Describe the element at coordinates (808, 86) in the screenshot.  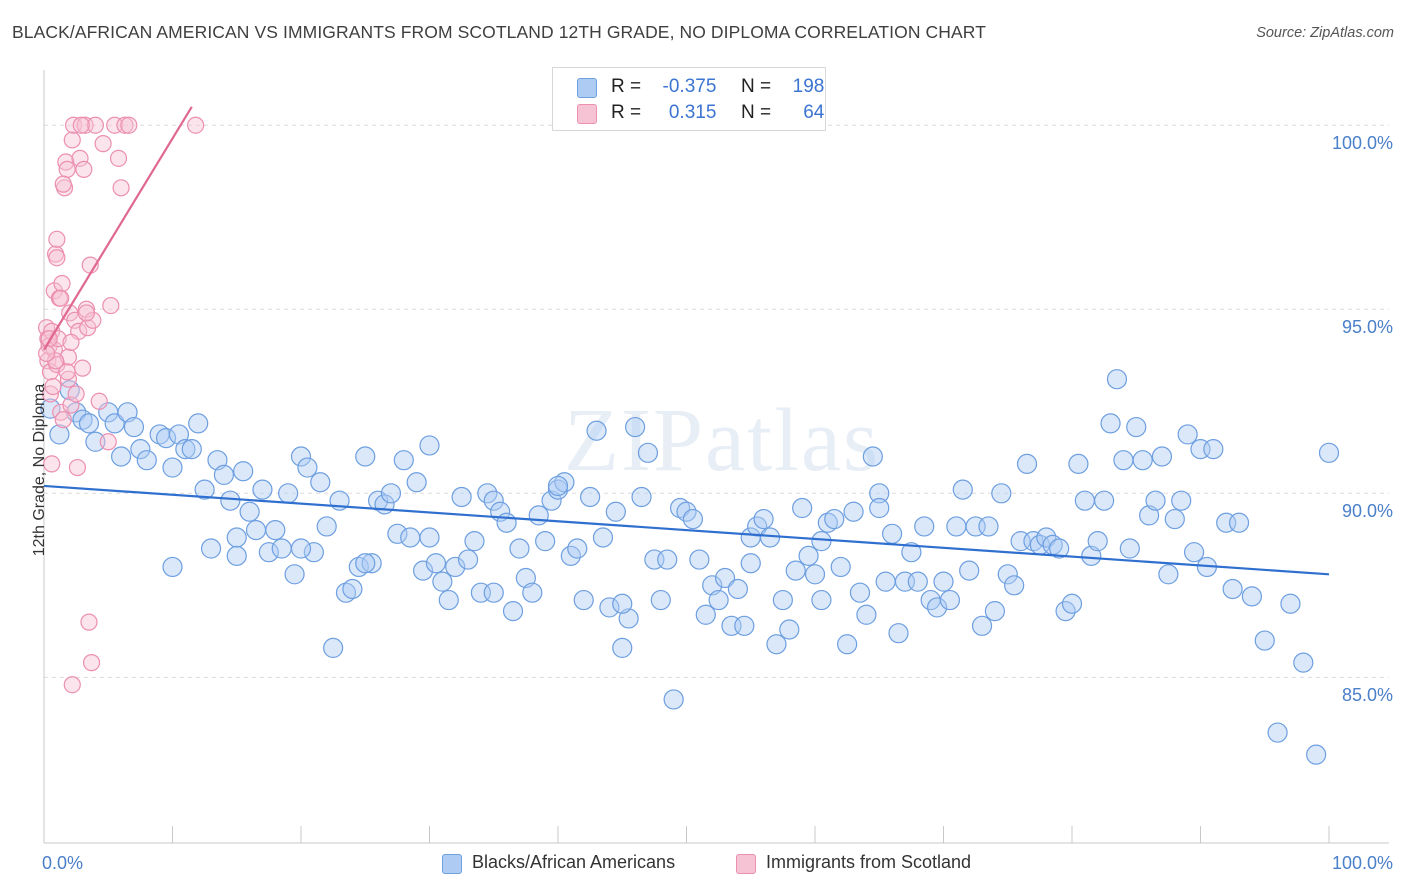
I see `legend-n-value: 198` at that location.